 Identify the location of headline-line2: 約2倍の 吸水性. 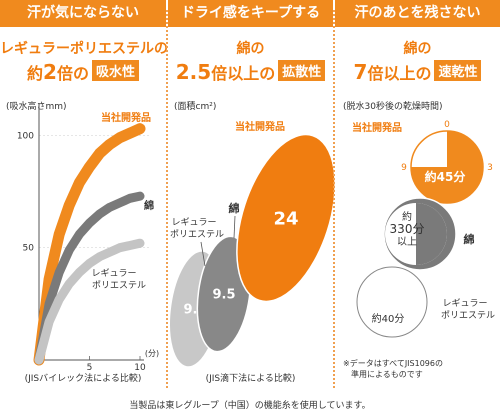
(83, 72).